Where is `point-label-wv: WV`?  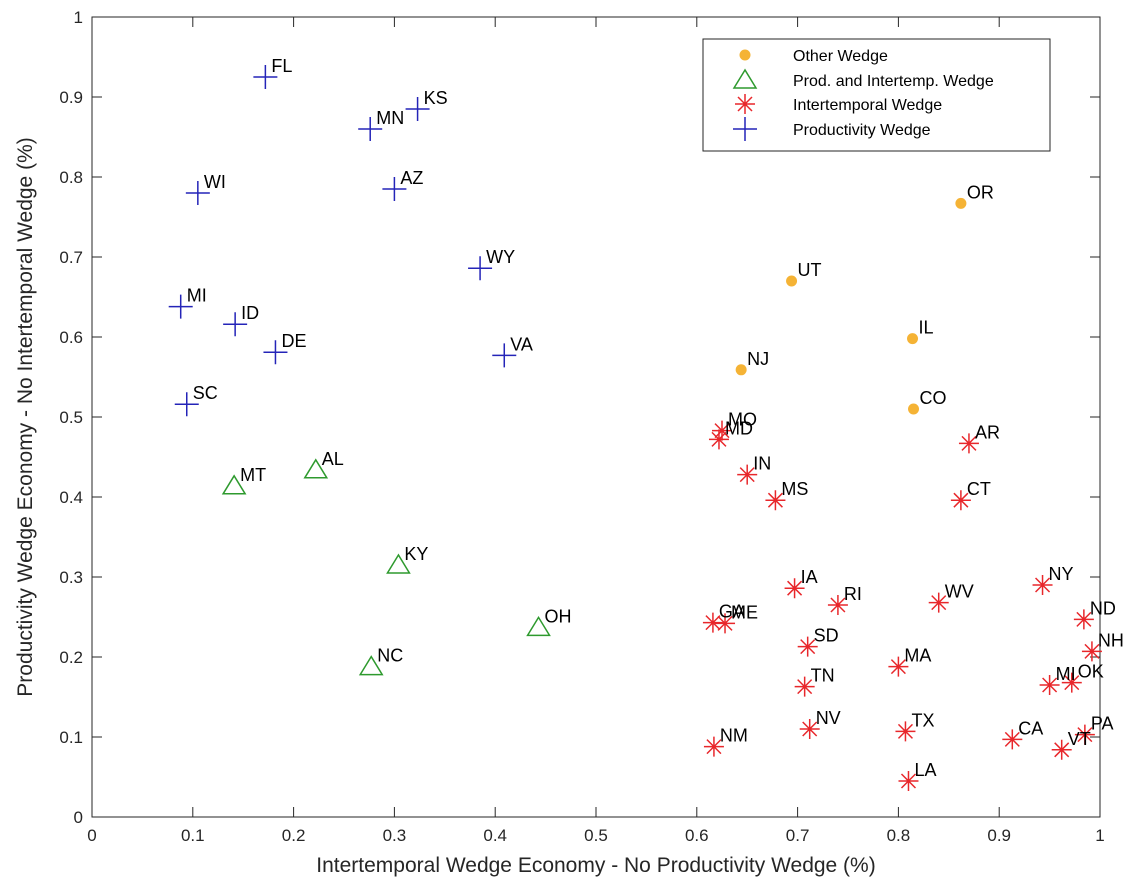
point-label-wv: WV is located at coordinates (959, 592).